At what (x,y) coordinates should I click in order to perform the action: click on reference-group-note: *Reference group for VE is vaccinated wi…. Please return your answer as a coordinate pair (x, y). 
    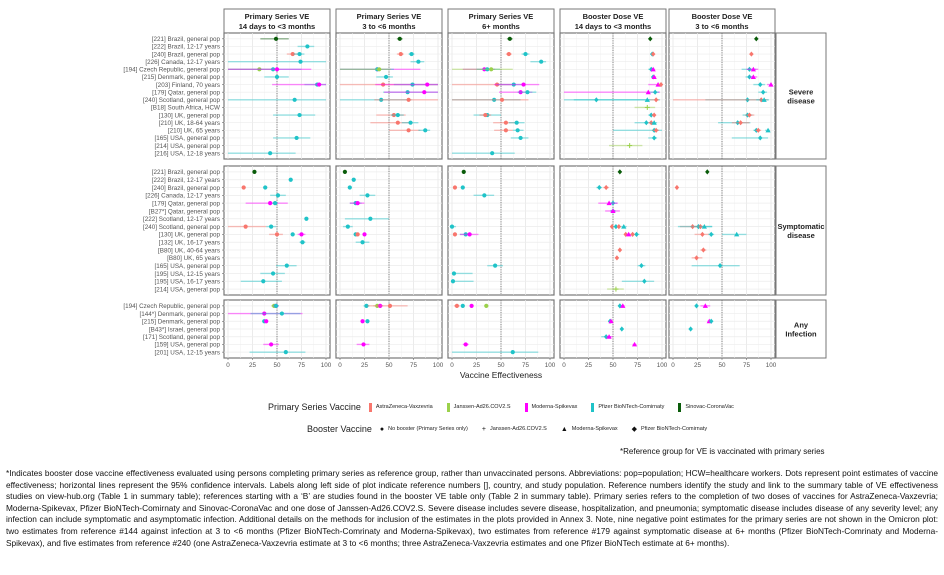
    Looking at the image, I should click on (722, 451).